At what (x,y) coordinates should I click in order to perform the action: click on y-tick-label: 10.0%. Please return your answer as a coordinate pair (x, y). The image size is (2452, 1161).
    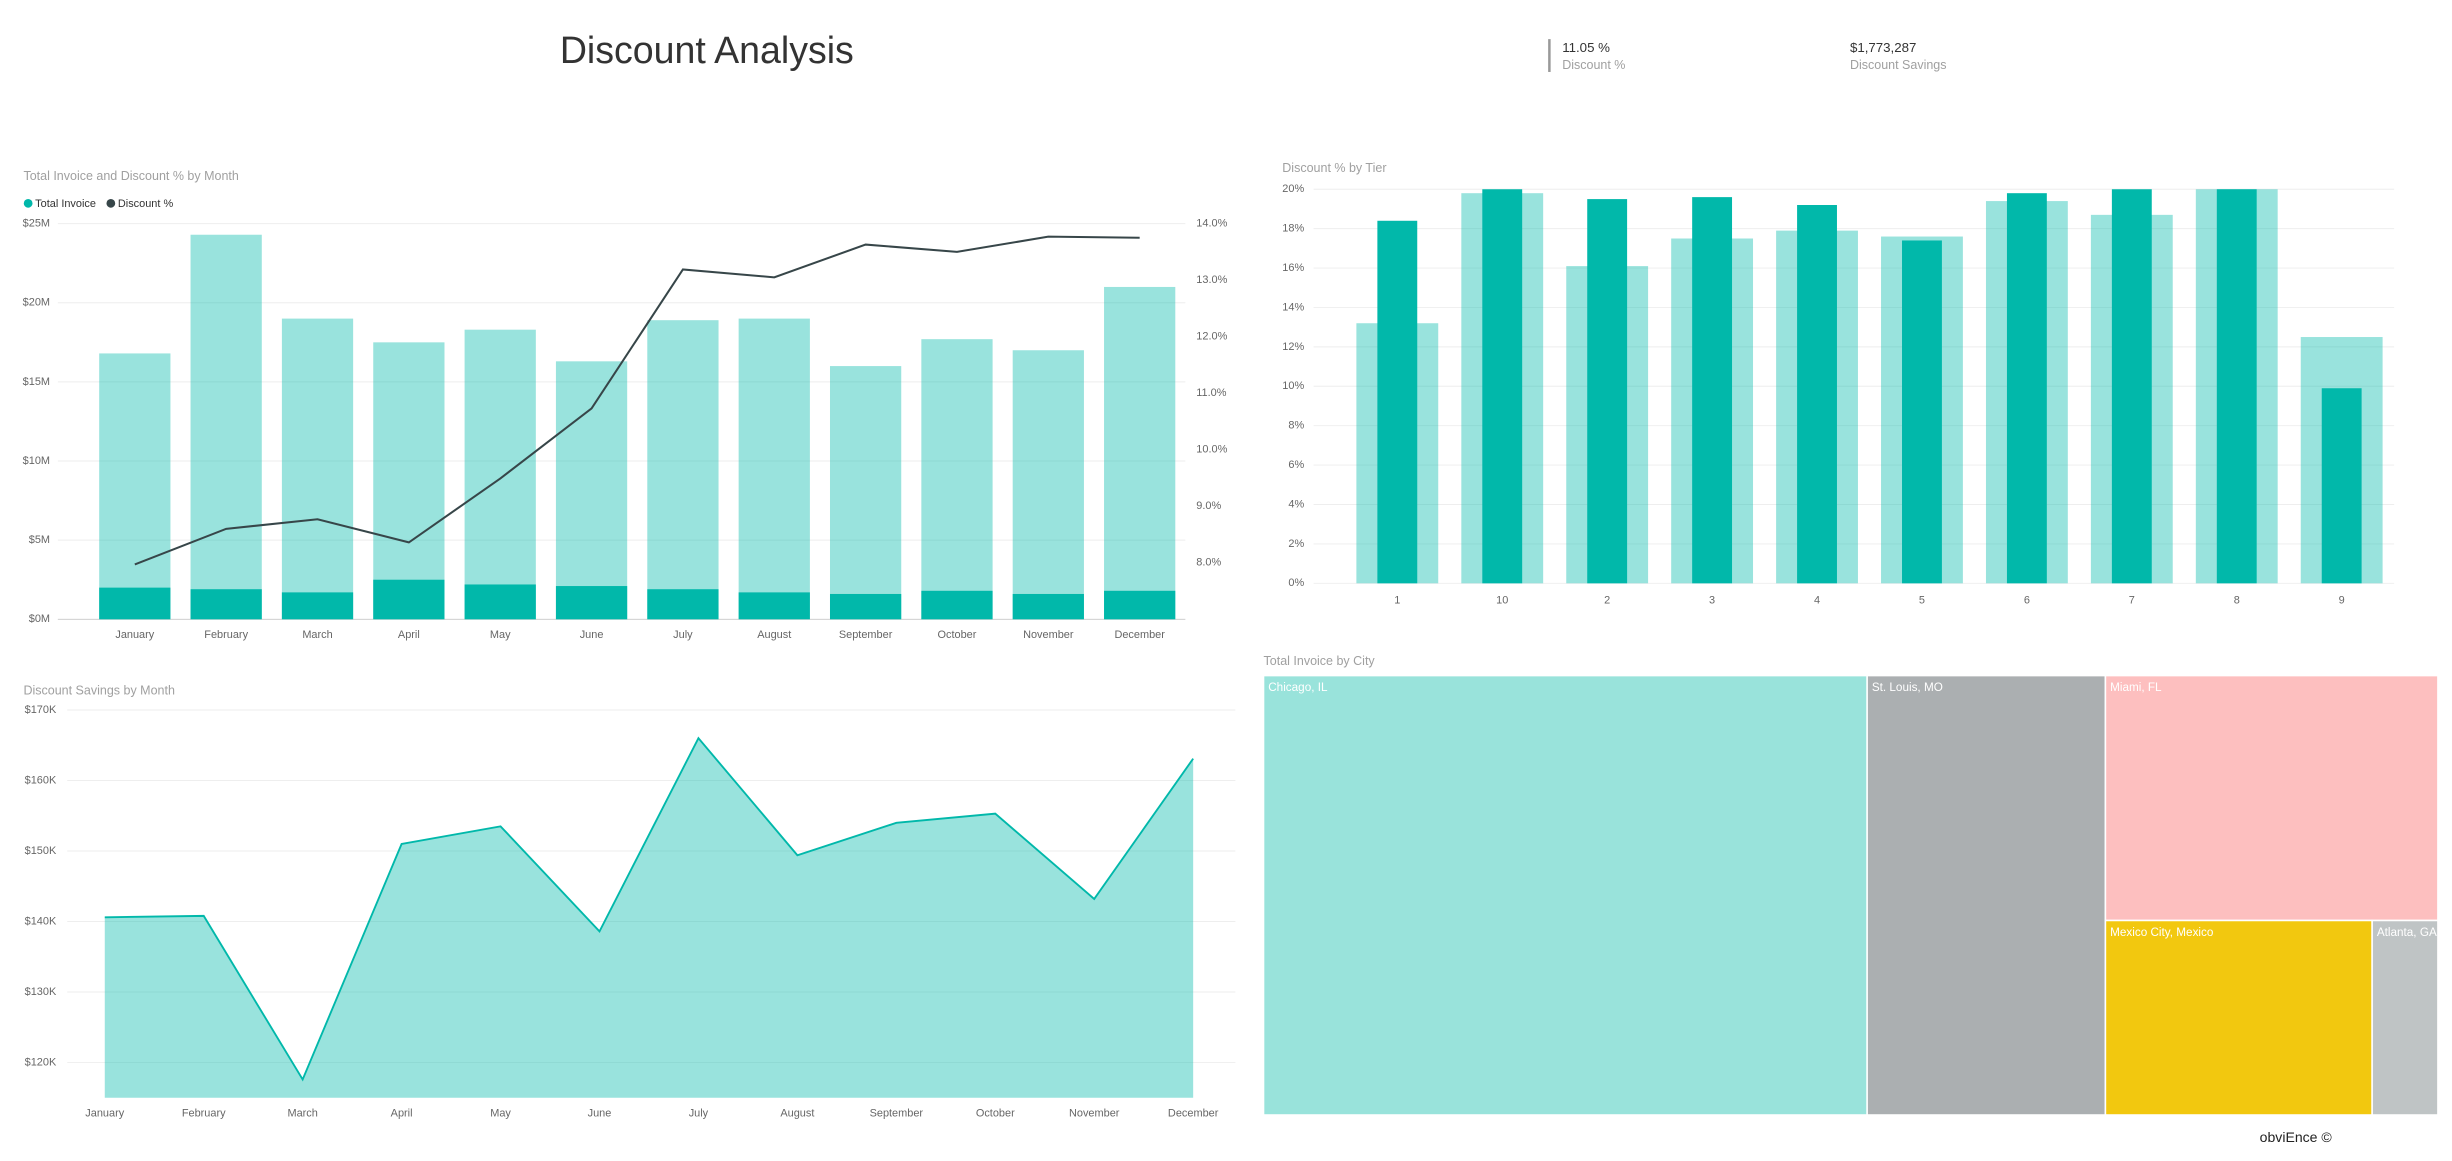
    Looking at the image, I should click on (1211, 450).